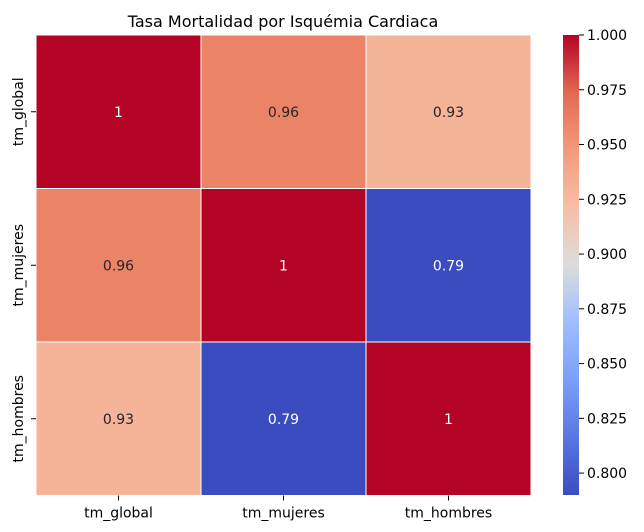 Image resolution: width=644 pixels, height=532 pixels. Describe the element at coordinates (448, 514) in the screenshot. I see `x-tick-label: tm_hombres` at that location.